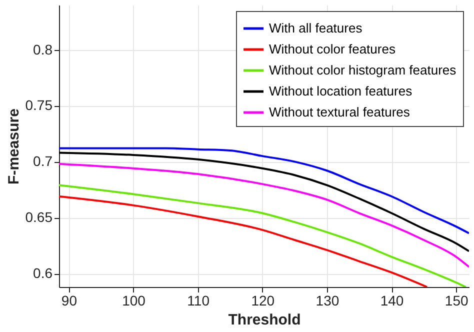  What do you see at coordinates (198, 300) in the screenshot?
I see `x-tick-label: 110` at bounding box center [198, 300].